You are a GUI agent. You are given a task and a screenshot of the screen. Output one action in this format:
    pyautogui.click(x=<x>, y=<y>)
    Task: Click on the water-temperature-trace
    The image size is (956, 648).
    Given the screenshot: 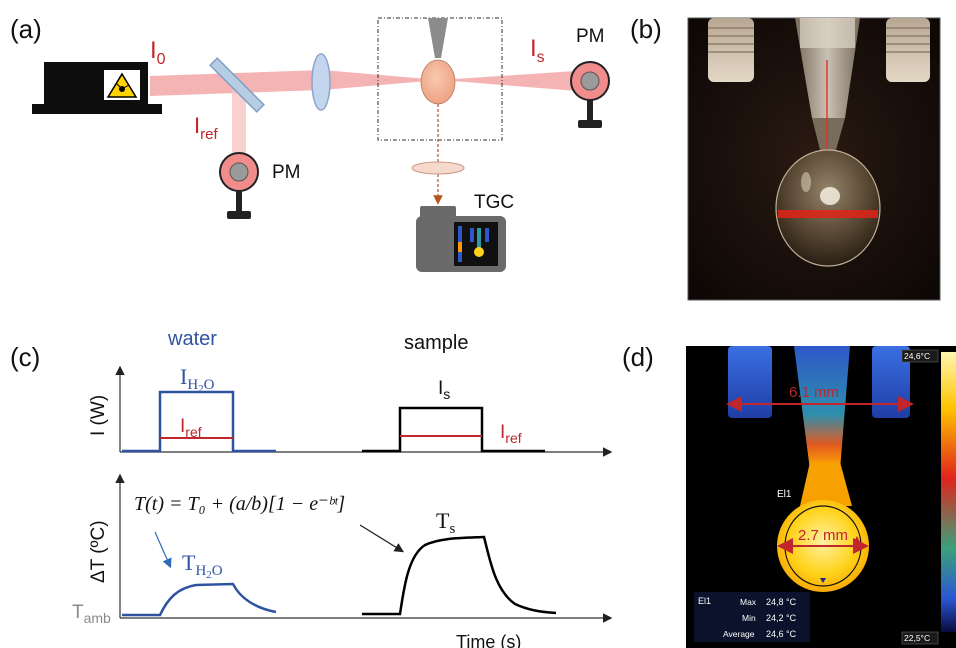 What is the action you would take?
    pyautogui.click(x=199, y=599)
    